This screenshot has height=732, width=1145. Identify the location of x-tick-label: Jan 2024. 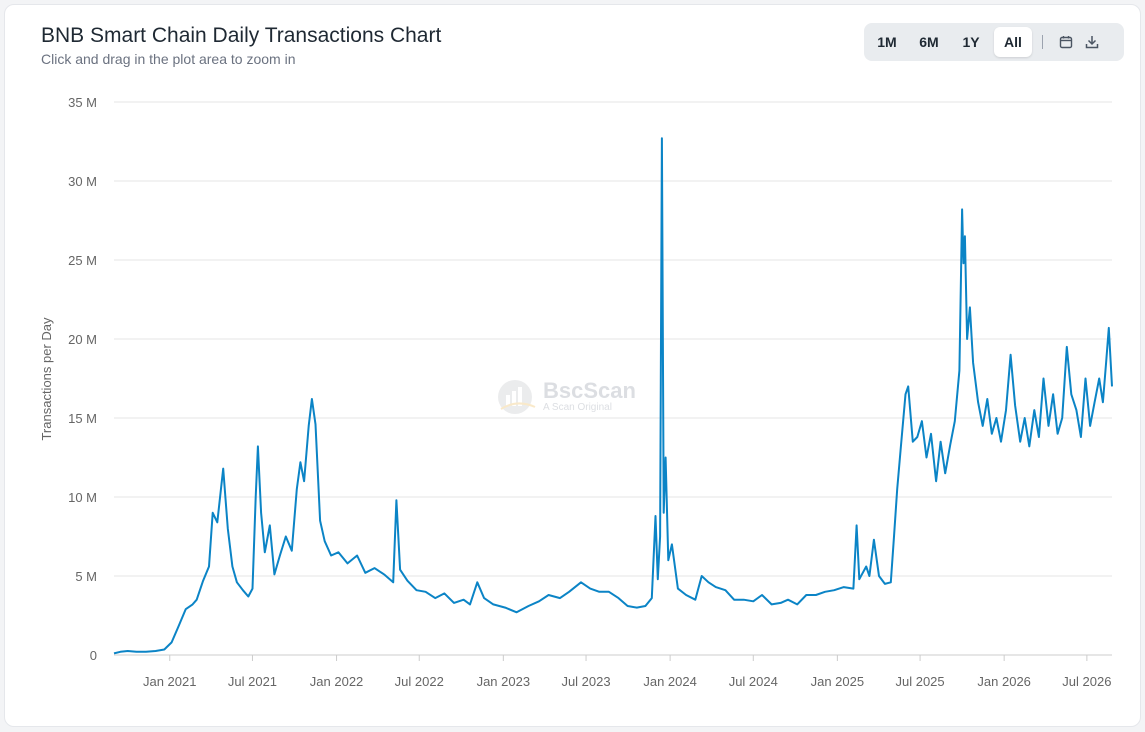
(670, 681).